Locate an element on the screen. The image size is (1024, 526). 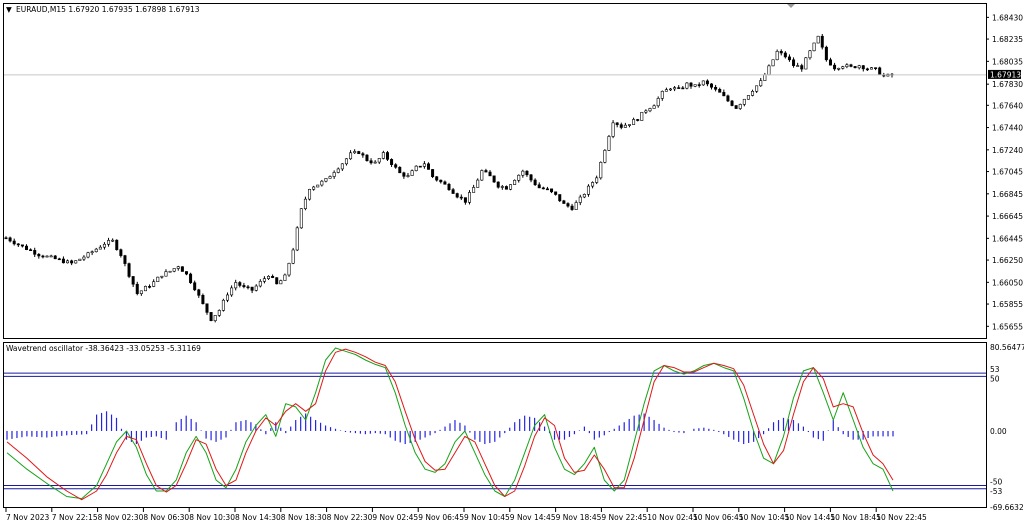
price-tick-label: 1.66445 is located at coordinates (1007, 238).